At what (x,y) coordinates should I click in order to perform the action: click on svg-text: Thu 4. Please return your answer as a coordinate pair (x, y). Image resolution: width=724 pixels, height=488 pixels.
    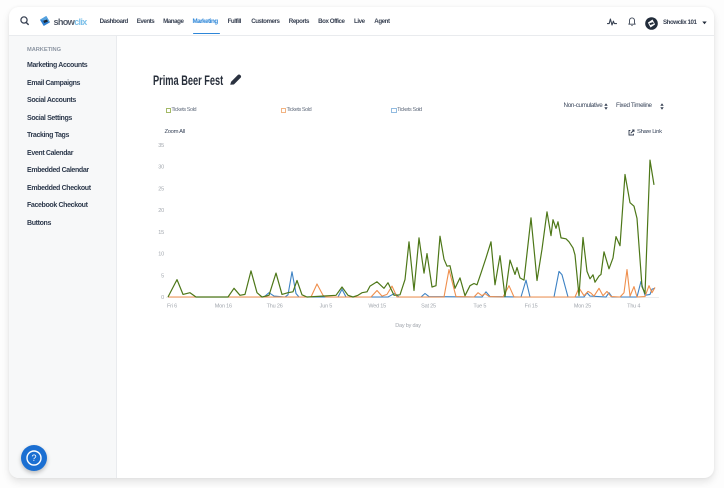
    Looking at the image, I should click on (633, 307).